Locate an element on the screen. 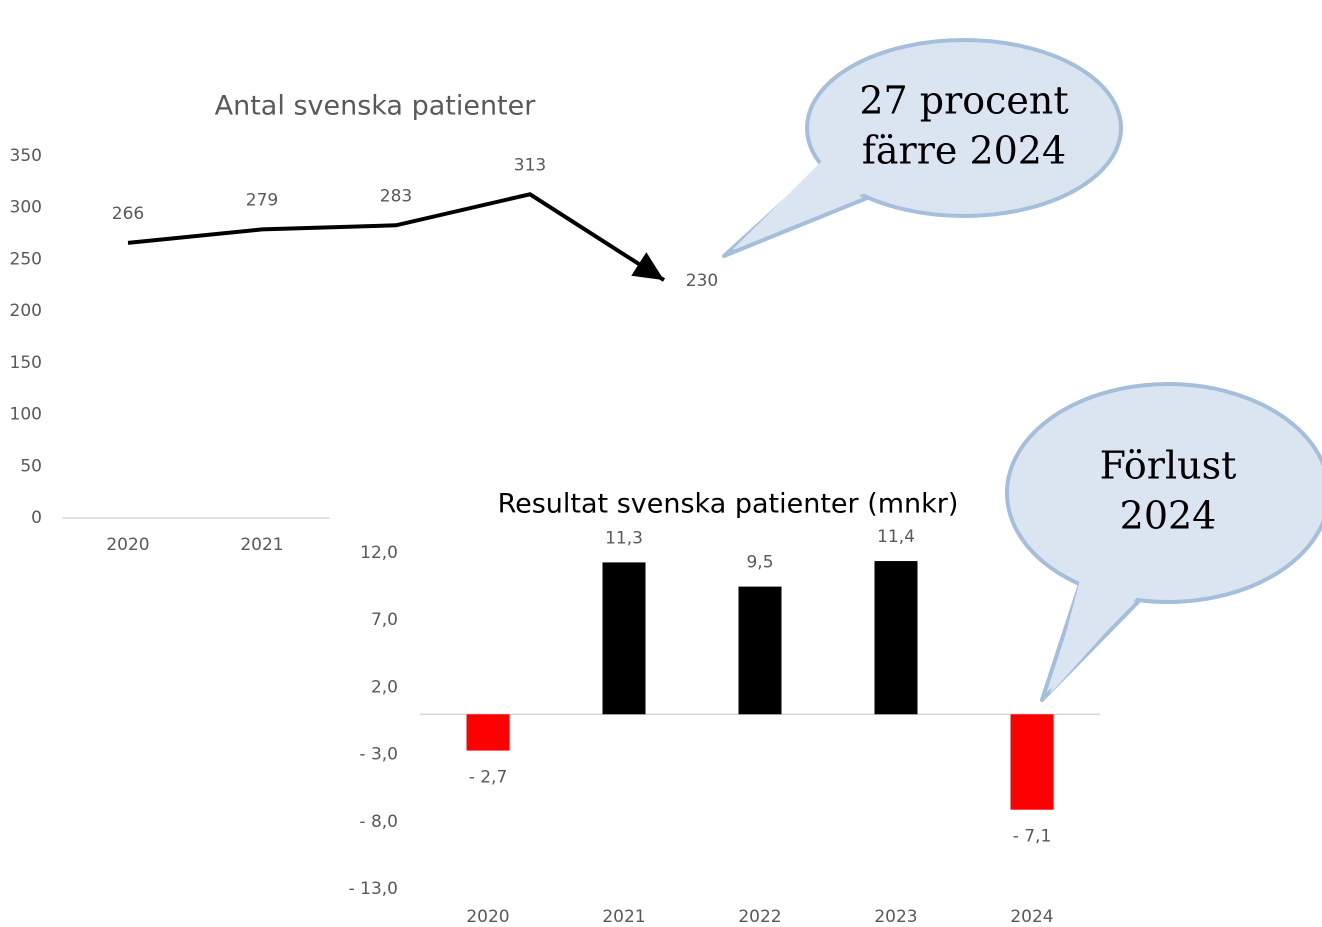 The image size is (1322, 927). data-label: - 7,1 is located at coordinates (1032, 837).